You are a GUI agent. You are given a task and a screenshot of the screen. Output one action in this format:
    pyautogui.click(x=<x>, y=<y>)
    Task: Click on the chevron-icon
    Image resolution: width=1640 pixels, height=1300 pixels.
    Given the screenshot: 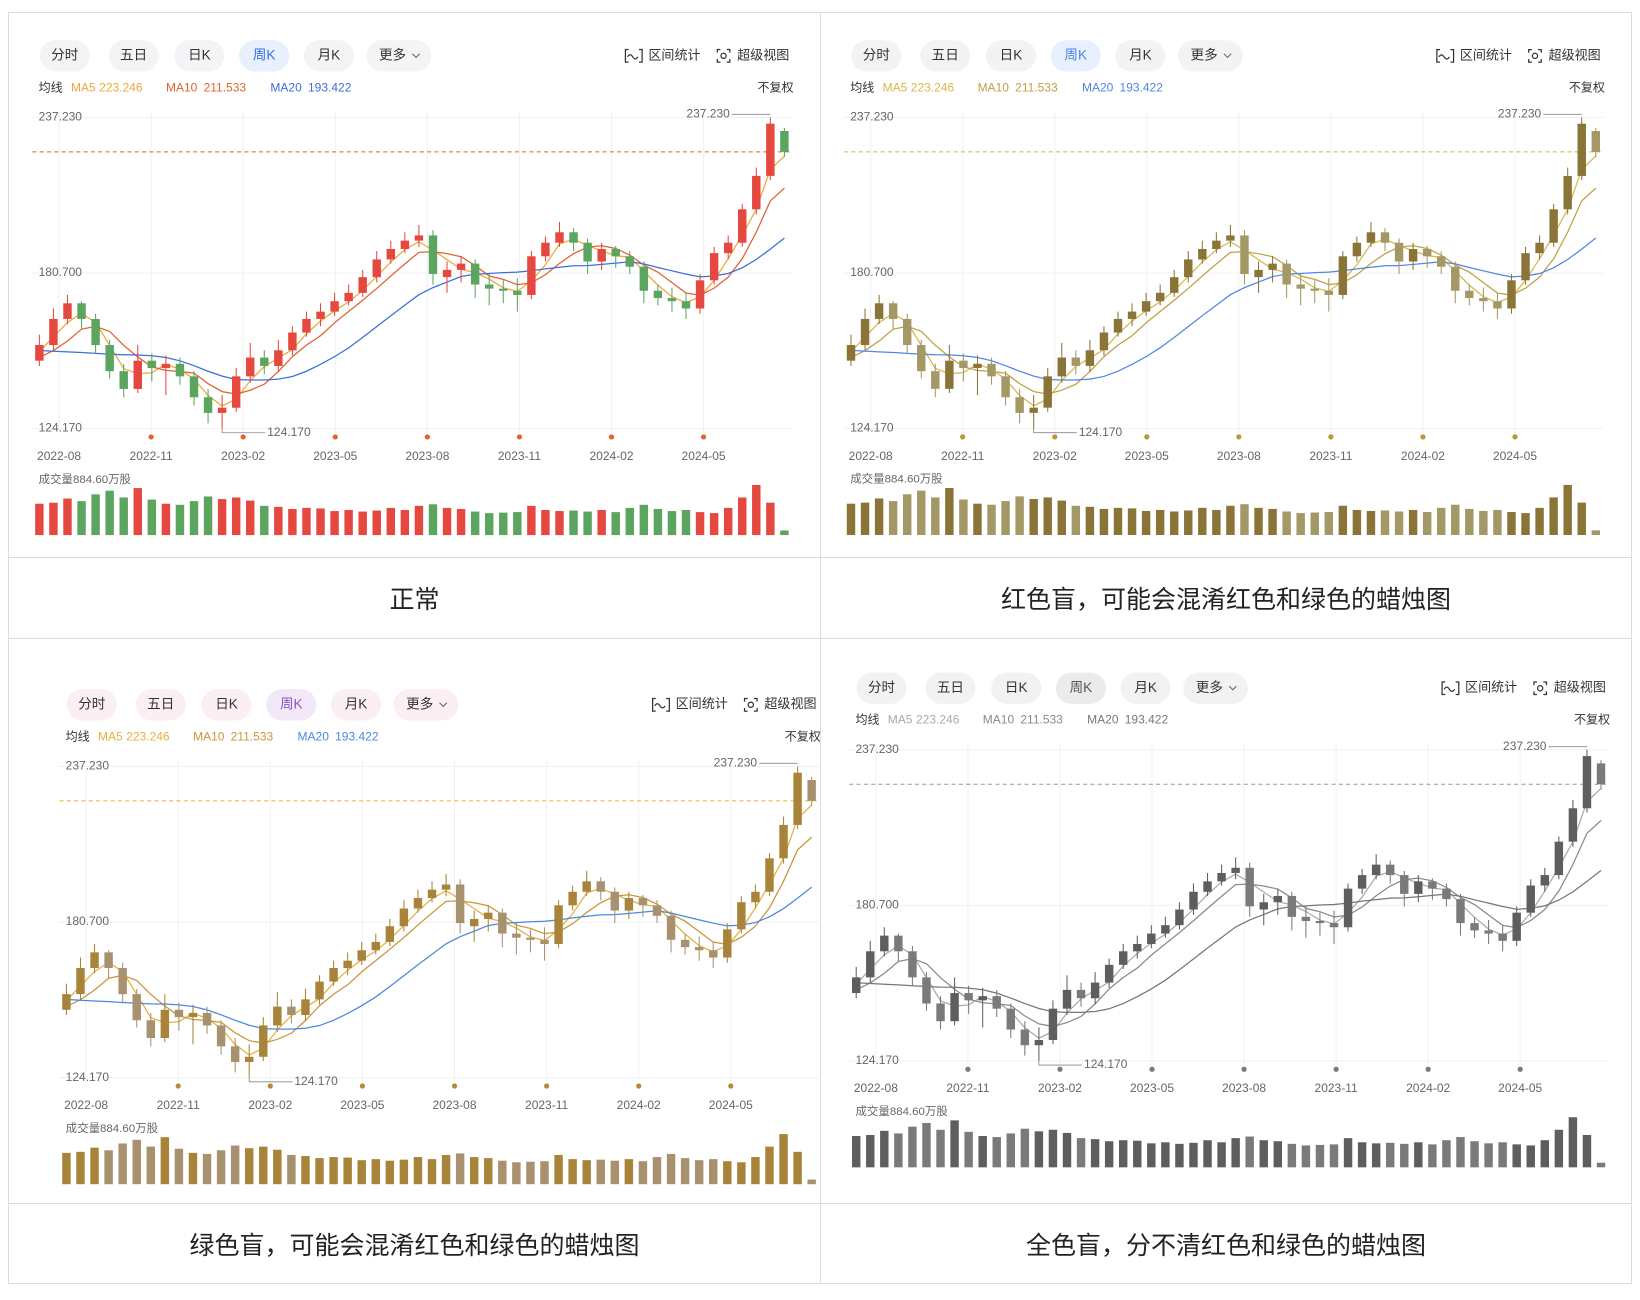 What is the action you would take?
    pyautogui.click(x=416, y=56)
    